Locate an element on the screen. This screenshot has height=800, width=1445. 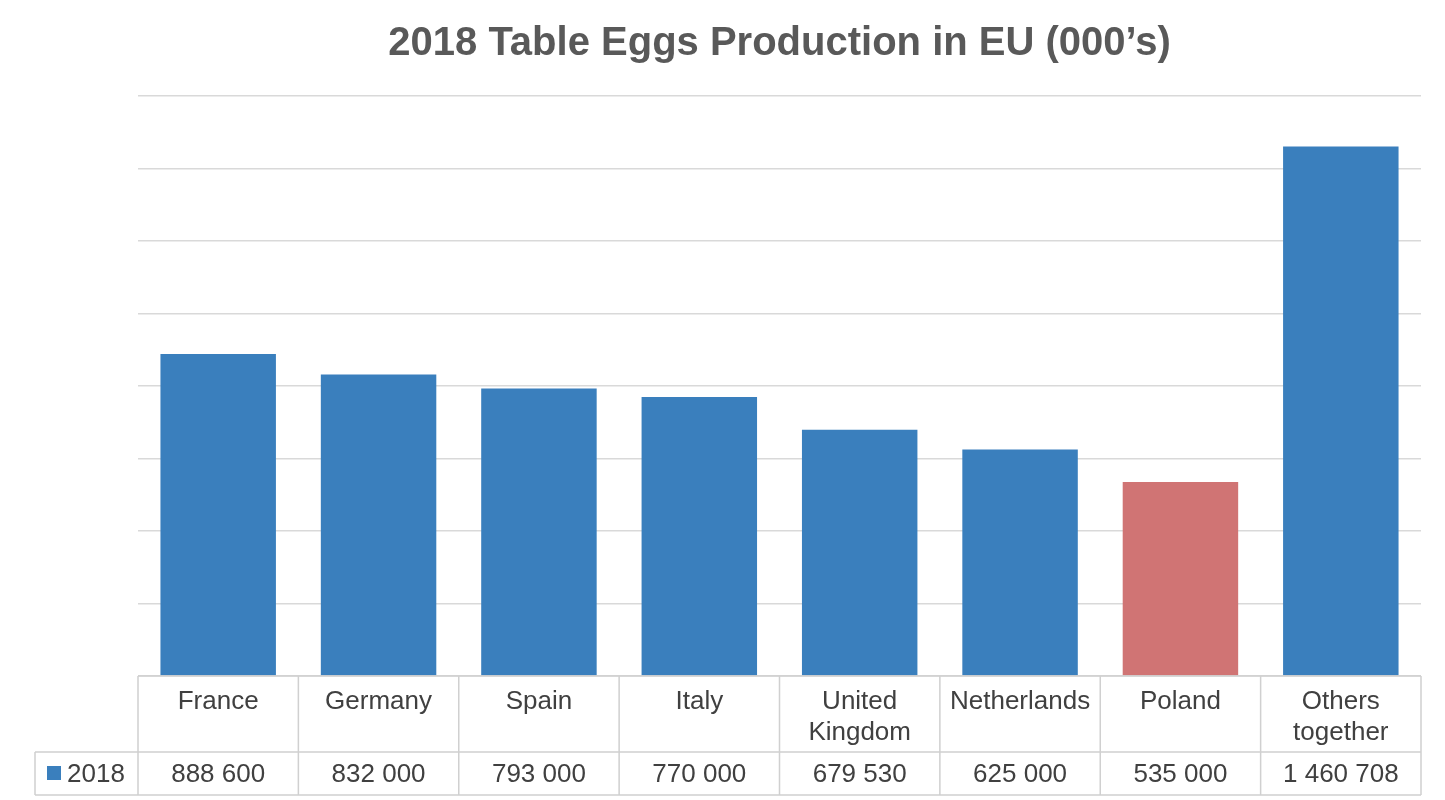
data-label: 888 600 is located at coordinates (218, 772).